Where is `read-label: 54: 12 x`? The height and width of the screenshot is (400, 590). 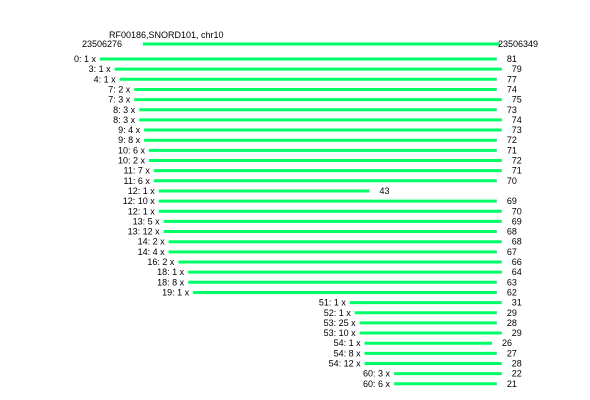
read-label: 54: 12 x is located at coordinates (345, 364).